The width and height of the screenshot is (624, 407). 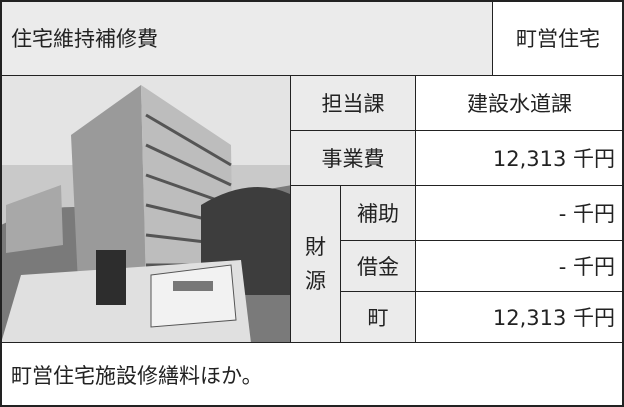 What do you see at coordinates (315, 264) in the screenshot?
I see `funding-label: 財 源` at bounding box center [315, 264].